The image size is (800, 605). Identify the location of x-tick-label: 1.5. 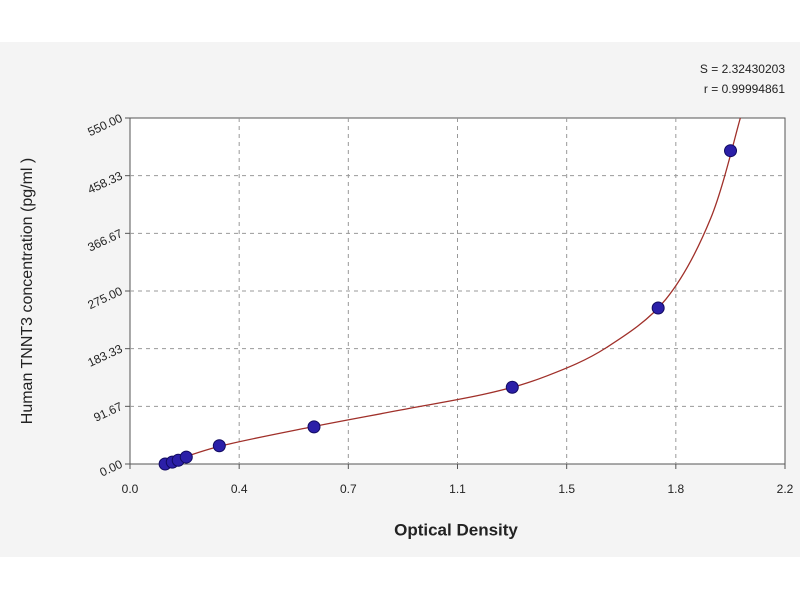
(566, 489).